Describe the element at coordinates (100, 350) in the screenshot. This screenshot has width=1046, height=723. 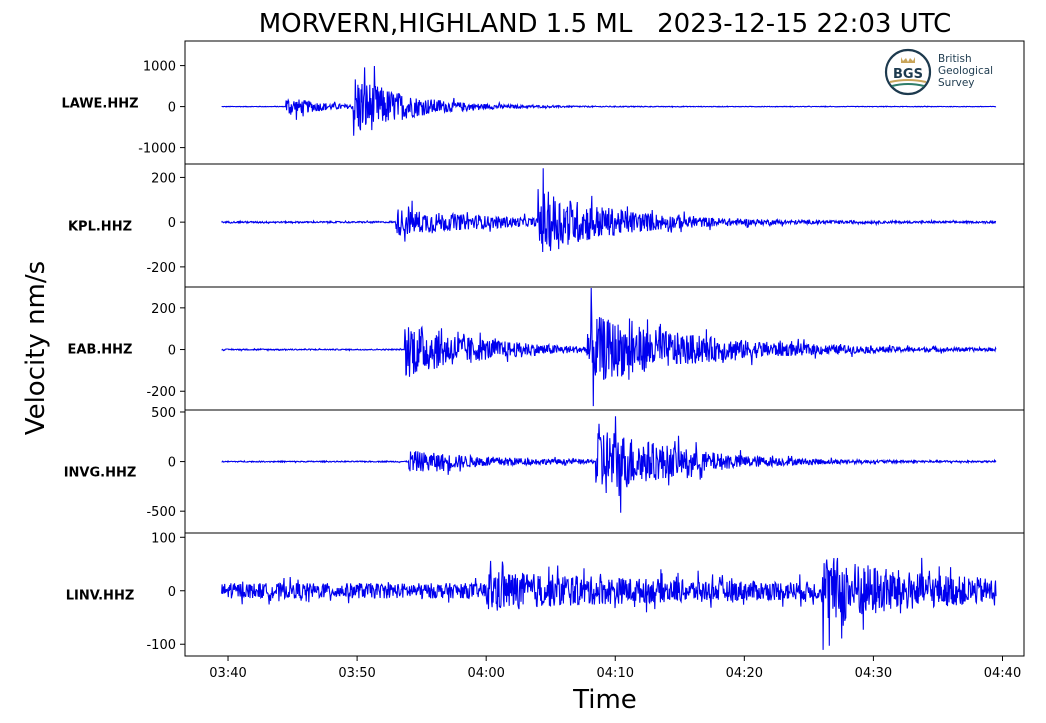
I see `station-label: EAB.HHZ` at that location.